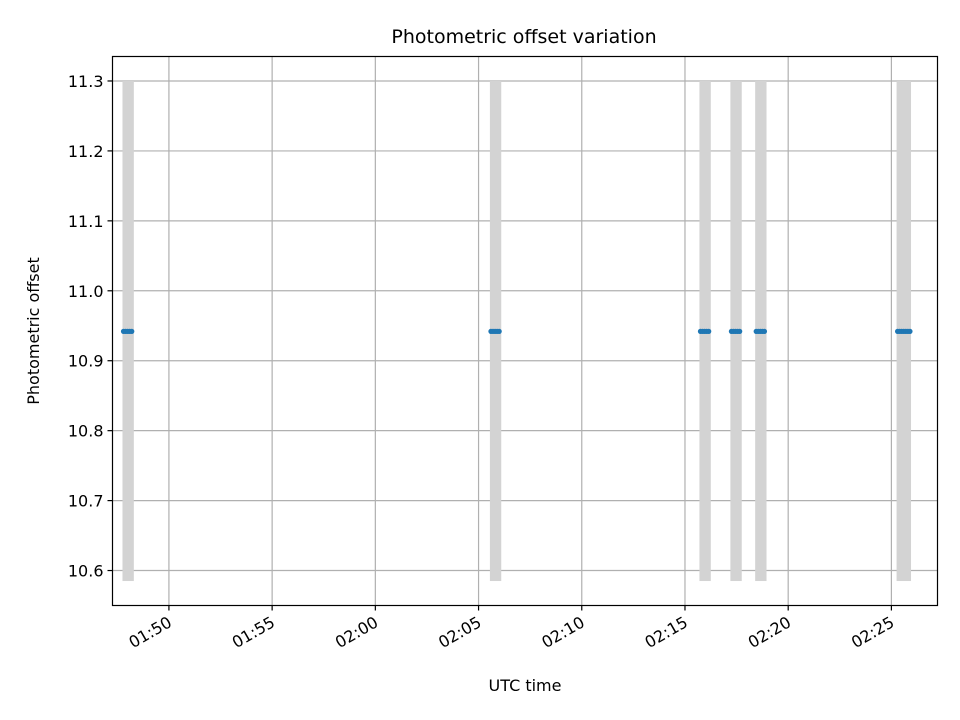 This screenshot has height=720, width=960. Describe the element at coordinates (769, 633) in the screenshot. I see `x-tick-label: 02:20` at that location.